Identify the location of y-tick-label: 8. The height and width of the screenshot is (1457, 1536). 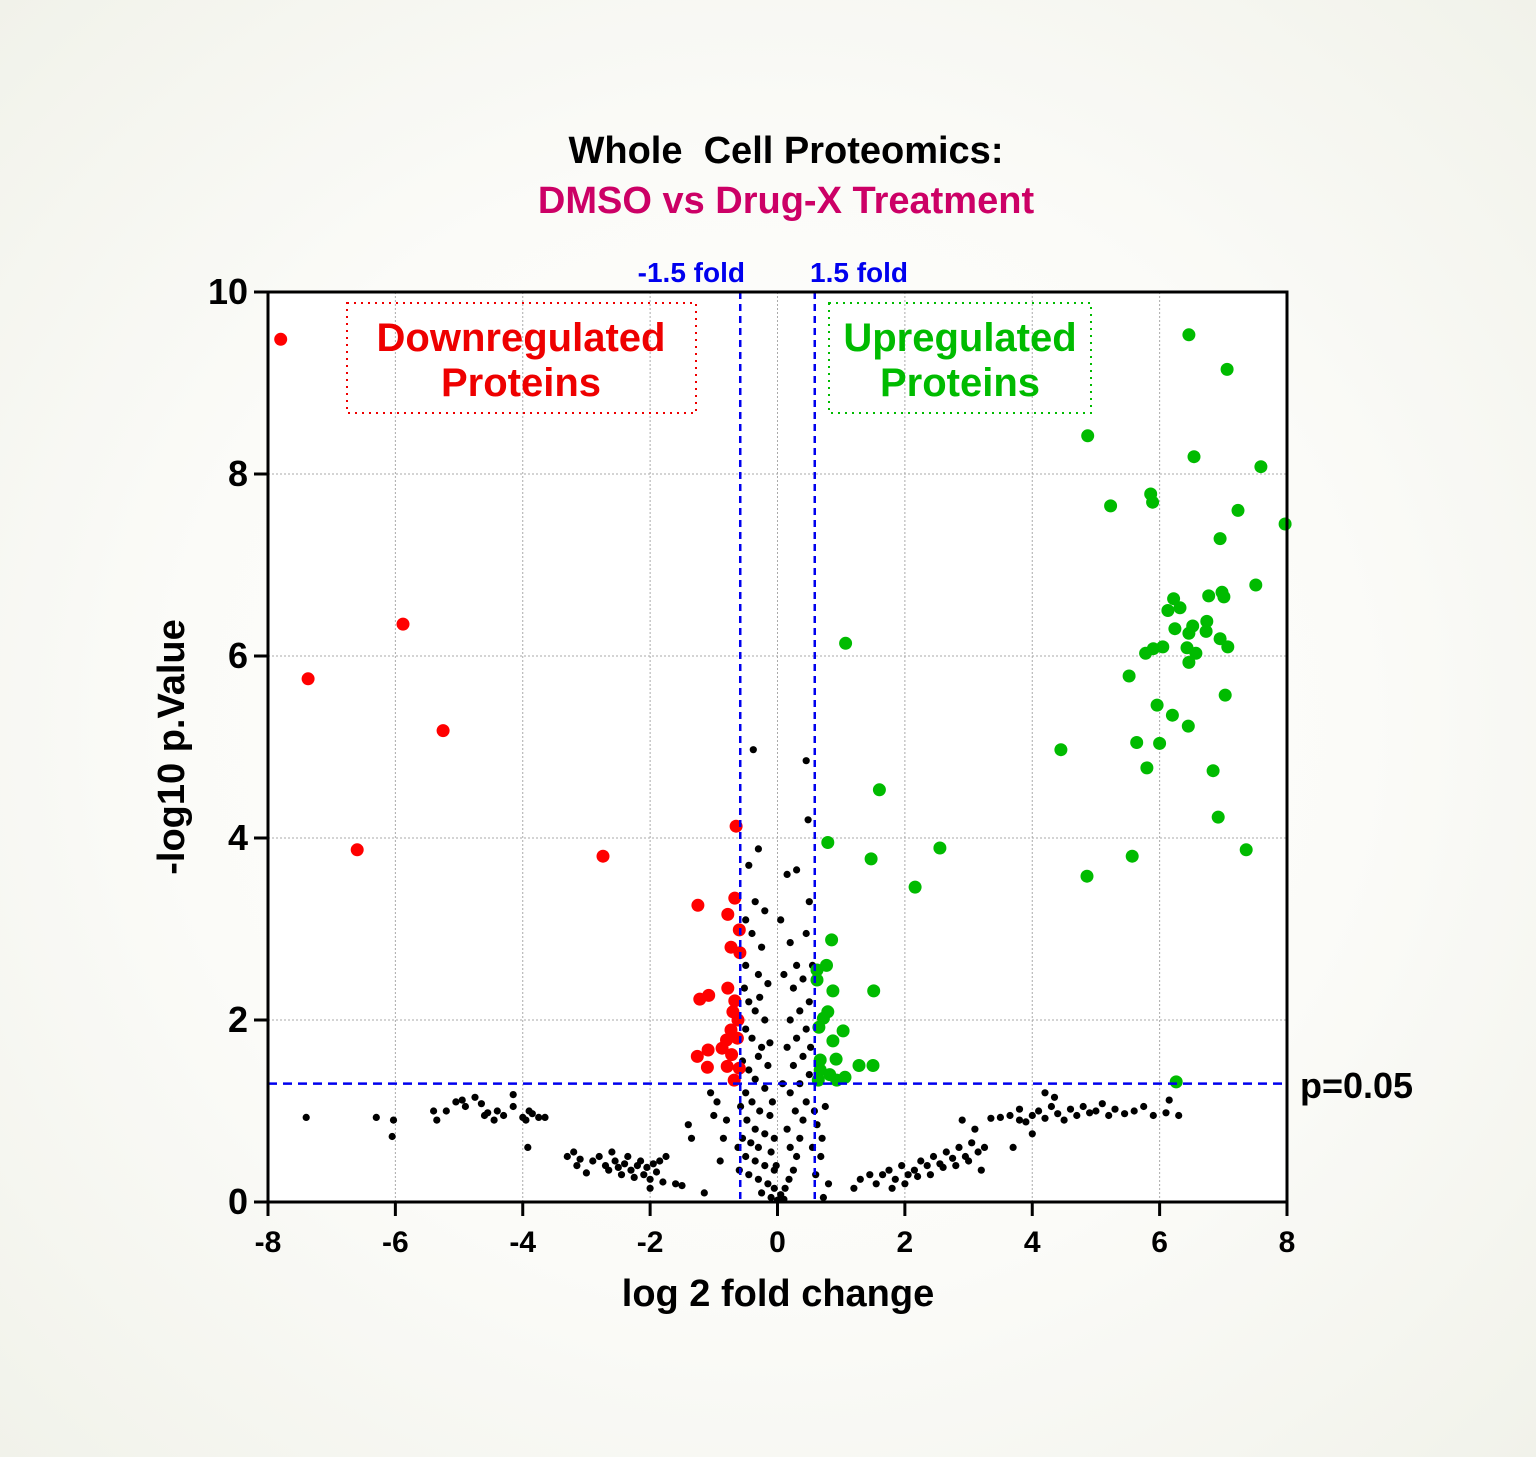
(238, 473).